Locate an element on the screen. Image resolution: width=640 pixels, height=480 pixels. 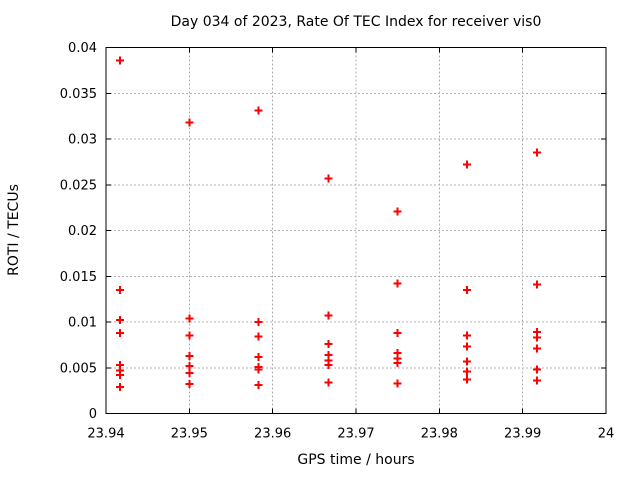
x-axis-label: GPS time / hours is located at coordinates (356, 460).